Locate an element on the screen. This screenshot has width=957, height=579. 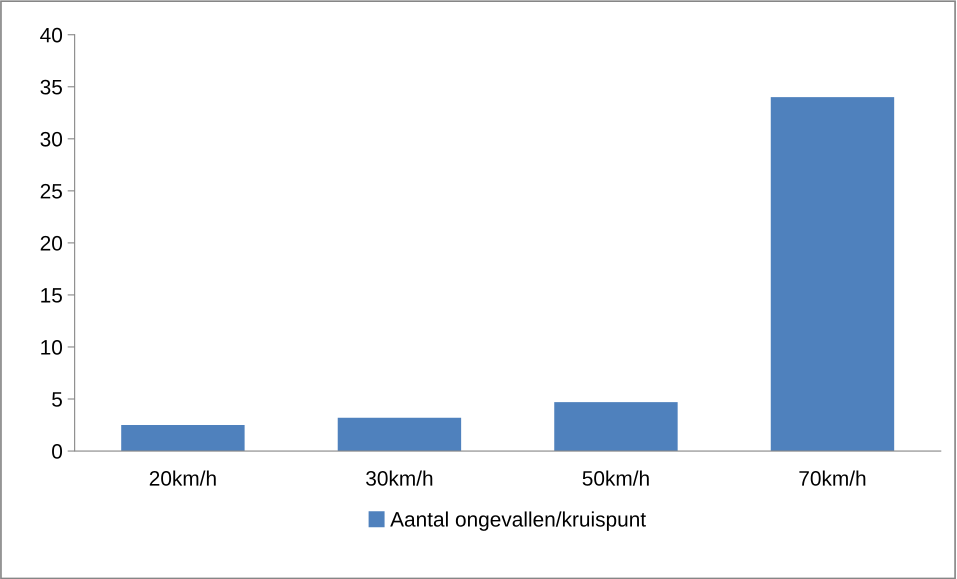
y-tick-label: 0 is located at coordinates (57, 451).